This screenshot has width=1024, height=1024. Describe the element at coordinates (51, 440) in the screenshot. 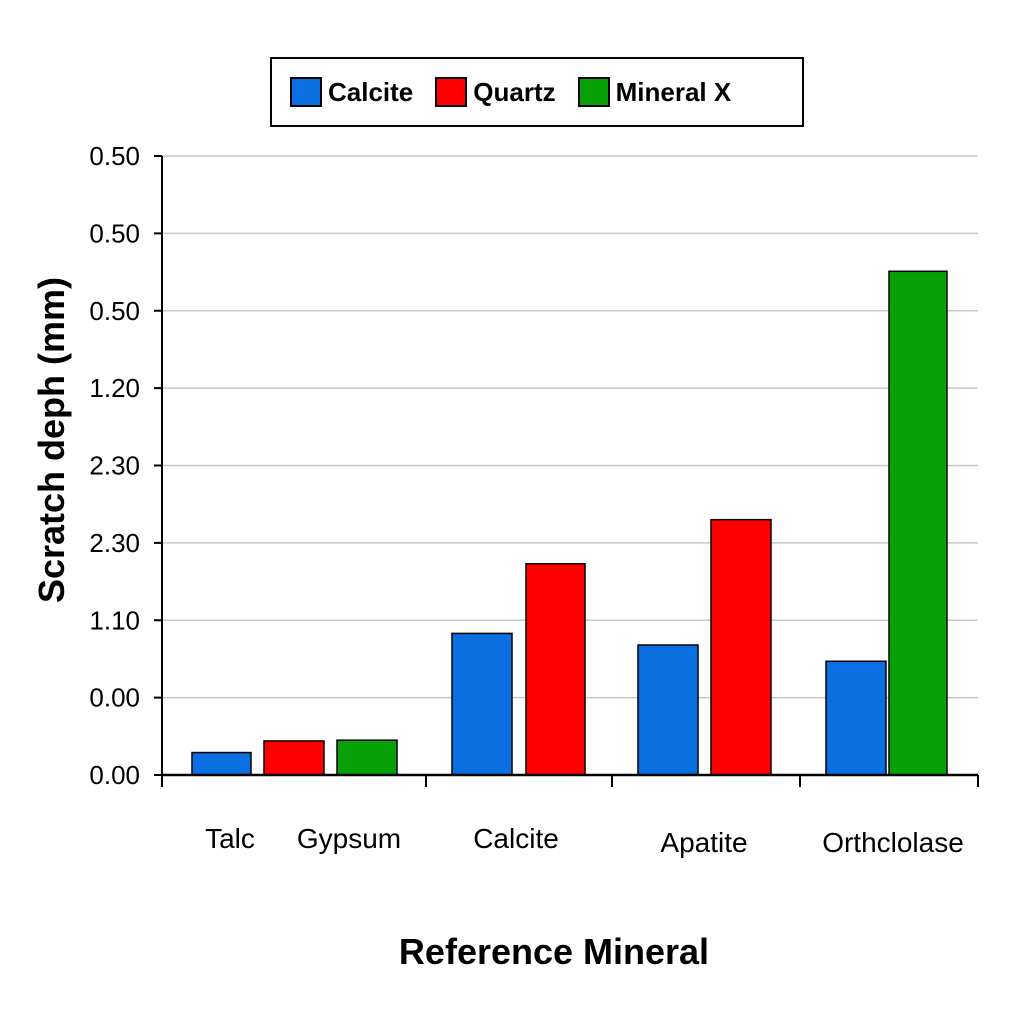

I see `y-axis-label: Scratch deph (mm)` at that location.